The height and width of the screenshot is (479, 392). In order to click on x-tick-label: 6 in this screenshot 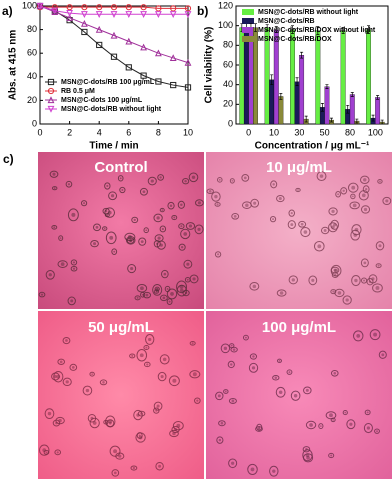, I will do `click(128, 132)`.